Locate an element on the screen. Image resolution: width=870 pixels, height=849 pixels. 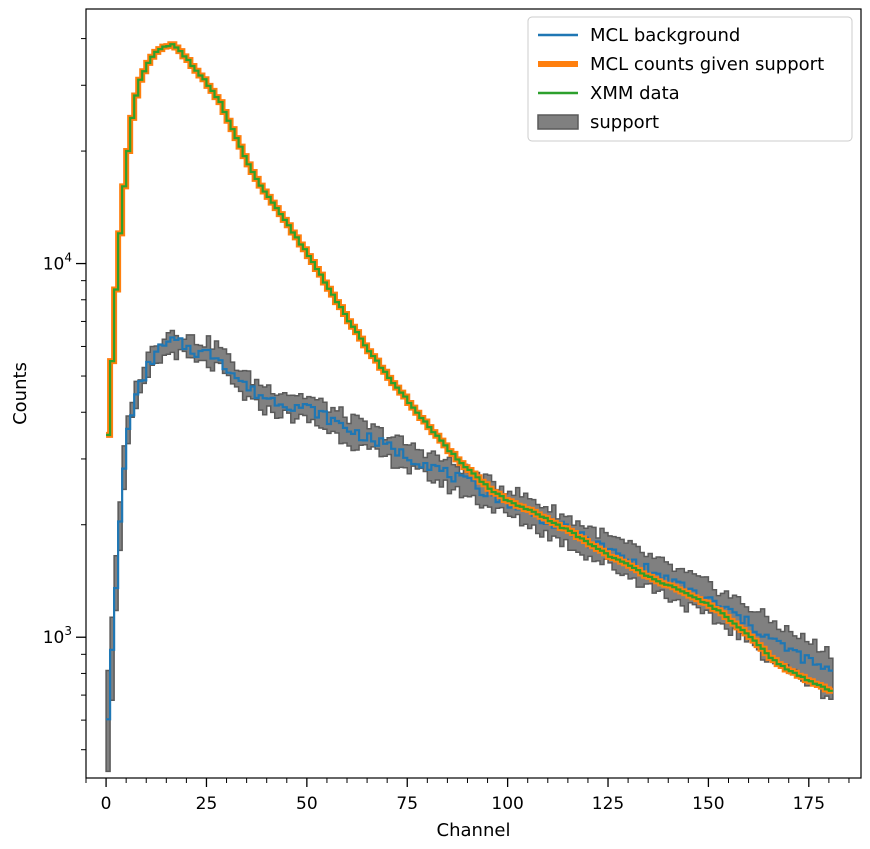
legend-swatch is located at coordinates (558, 122).